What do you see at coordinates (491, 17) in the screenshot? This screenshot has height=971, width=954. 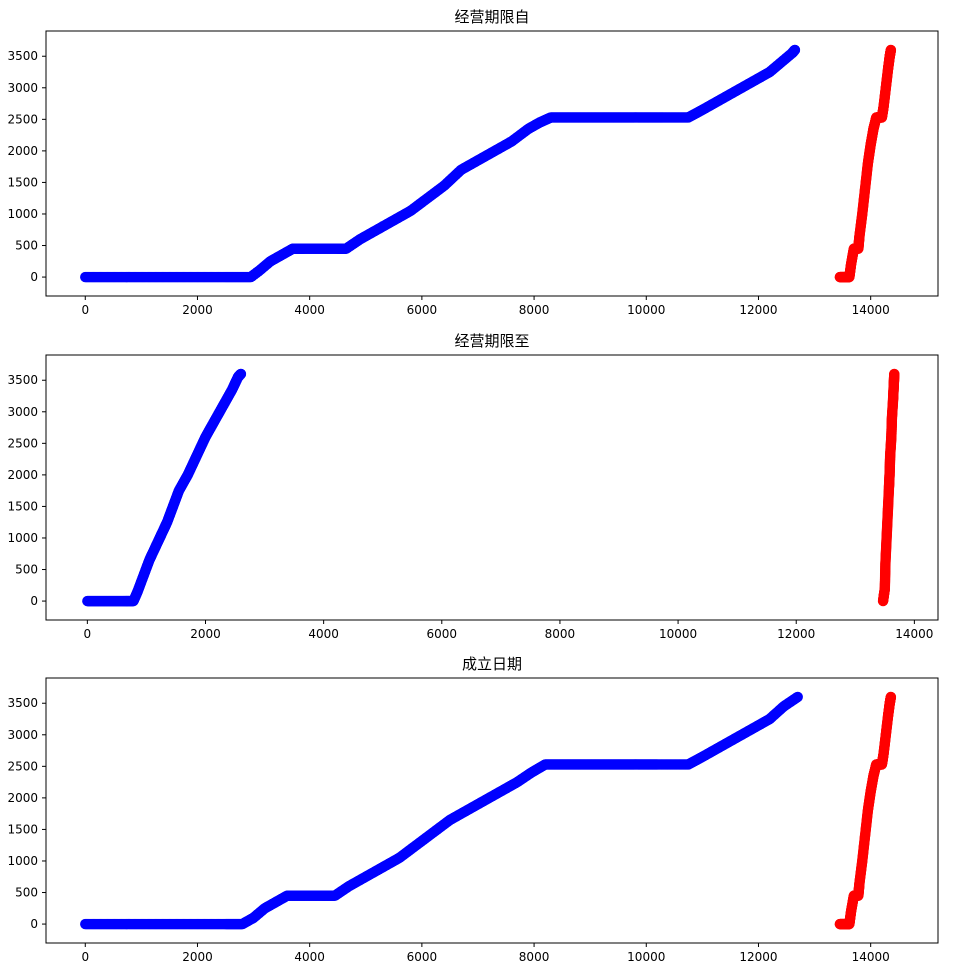 I see `chart-title: 经营期限自` at bounding box center [491, 17].